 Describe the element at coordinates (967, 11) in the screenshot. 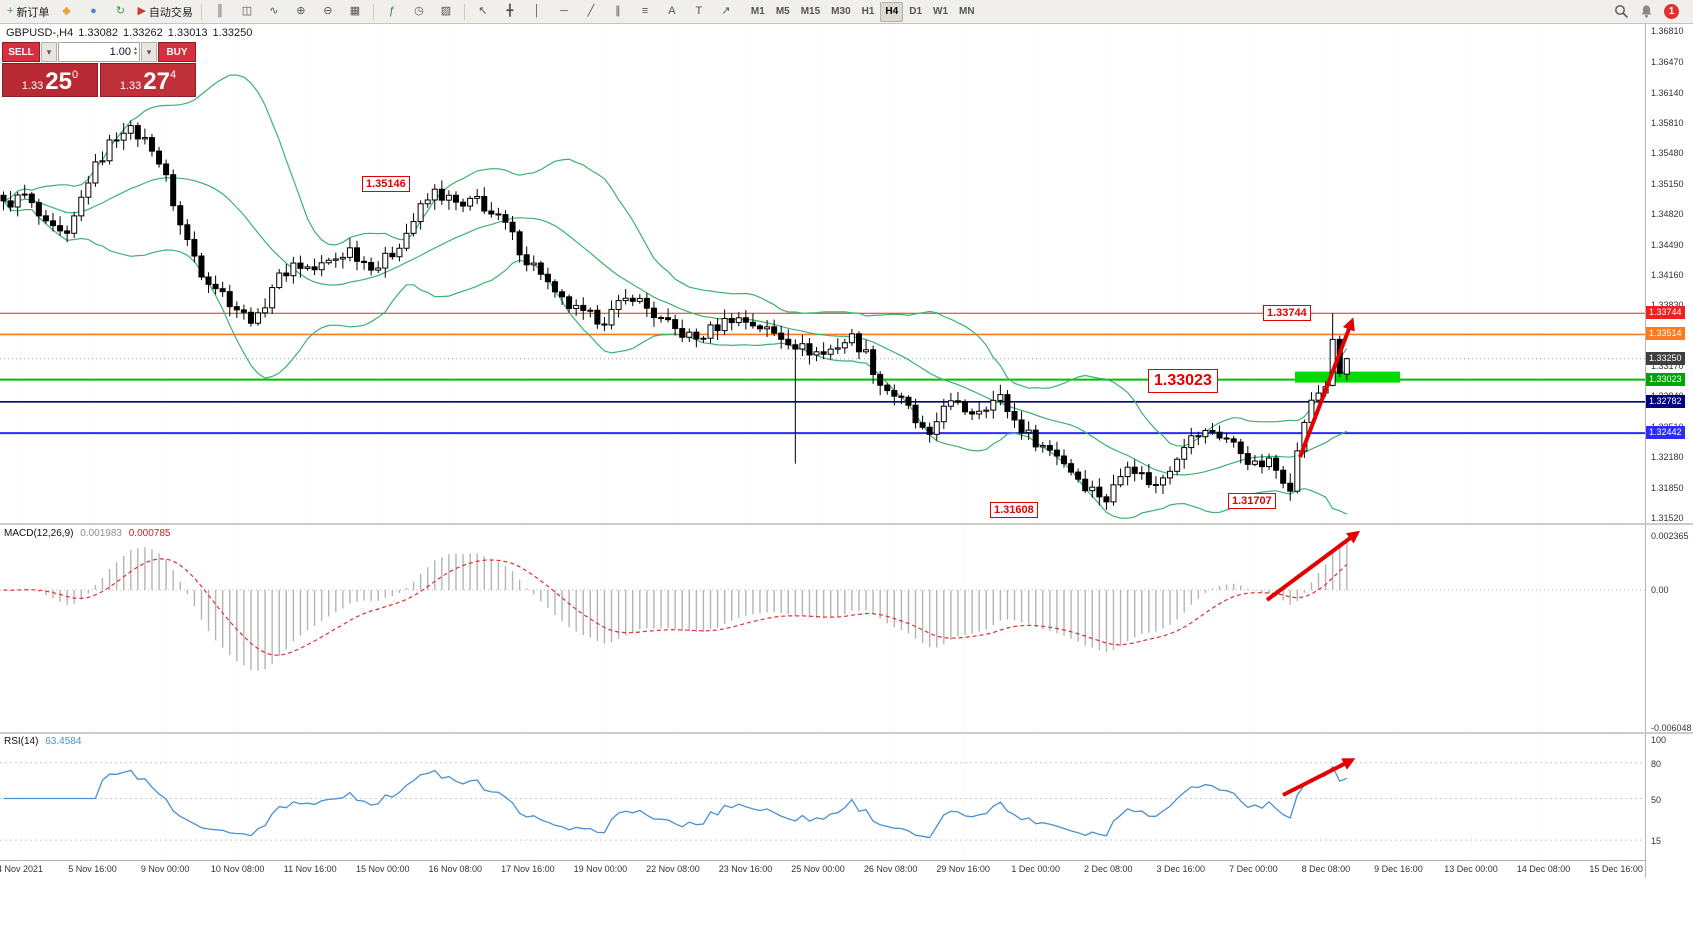

I see `timeframe-mn: MN` at that location.